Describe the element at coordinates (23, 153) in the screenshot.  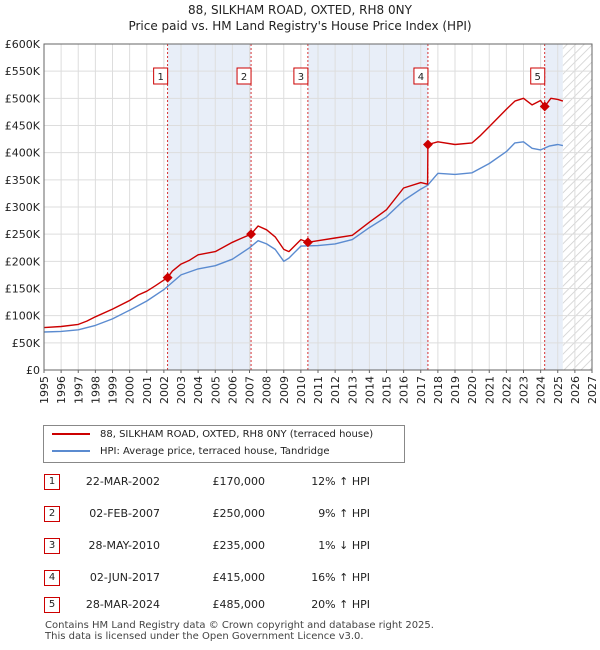
I see `y-tick-label: £400K` at that location.